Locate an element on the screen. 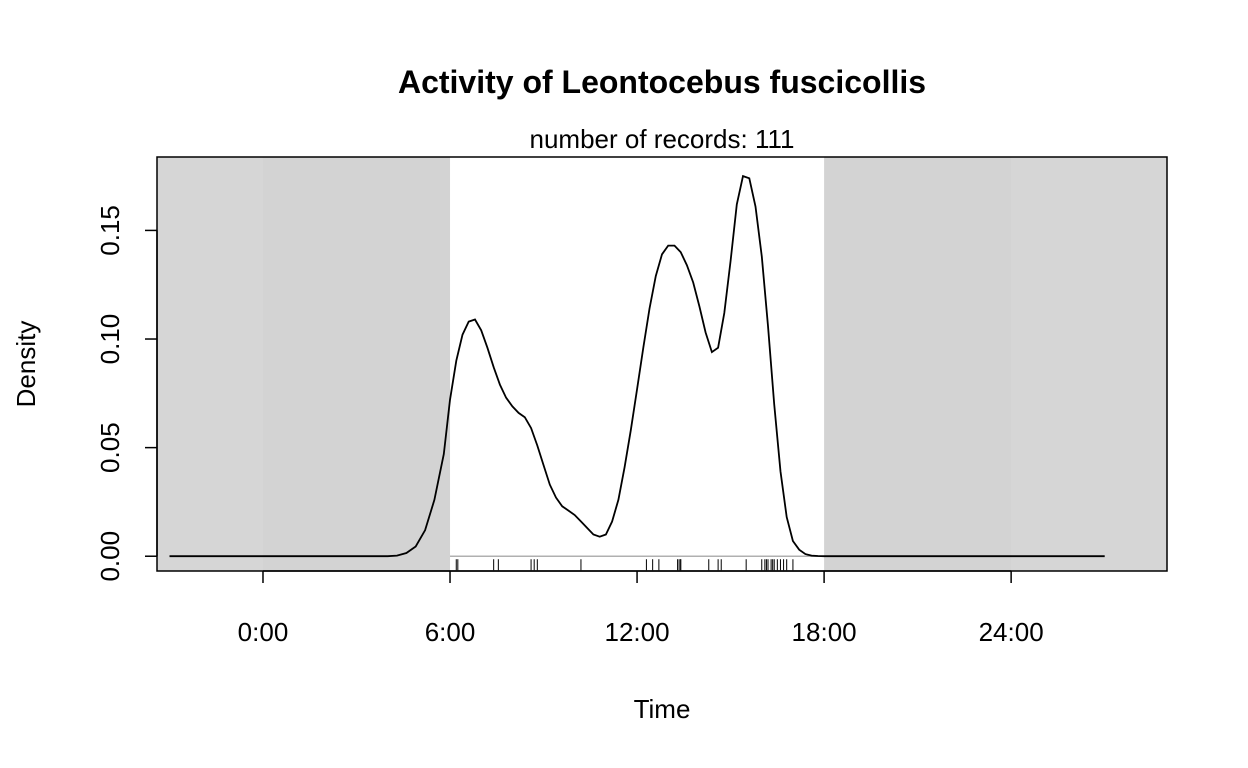 The width and height of the screenshot is (1248, 768). rug-ticks is located at coordinates (624, 565).